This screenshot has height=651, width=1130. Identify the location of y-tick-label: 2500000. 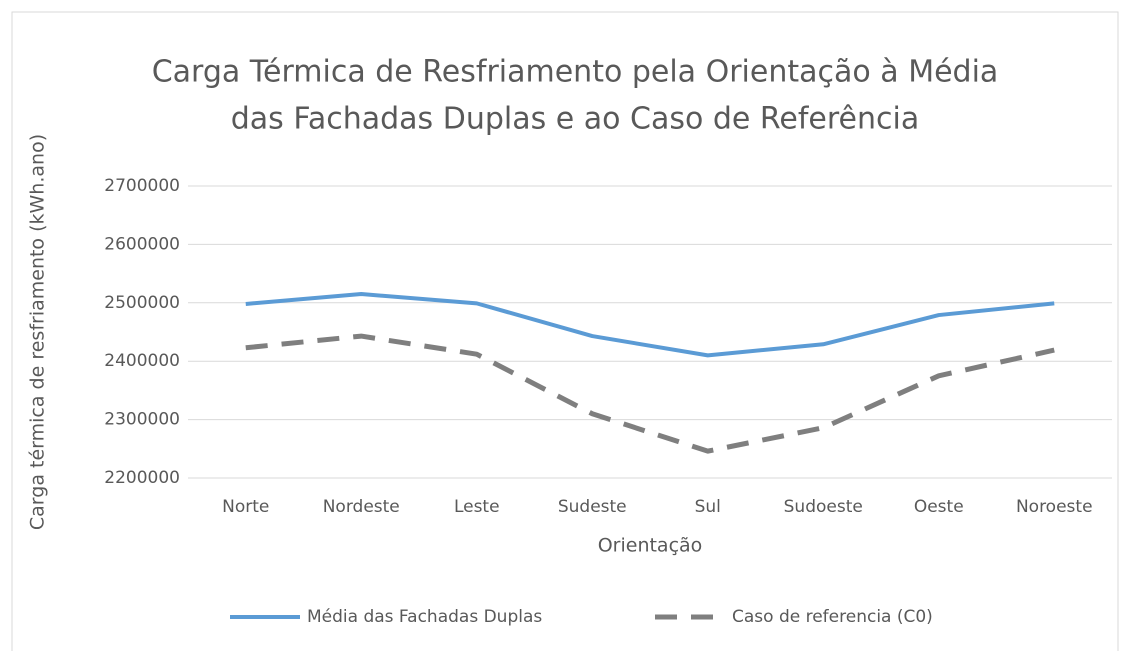
(142, 303).